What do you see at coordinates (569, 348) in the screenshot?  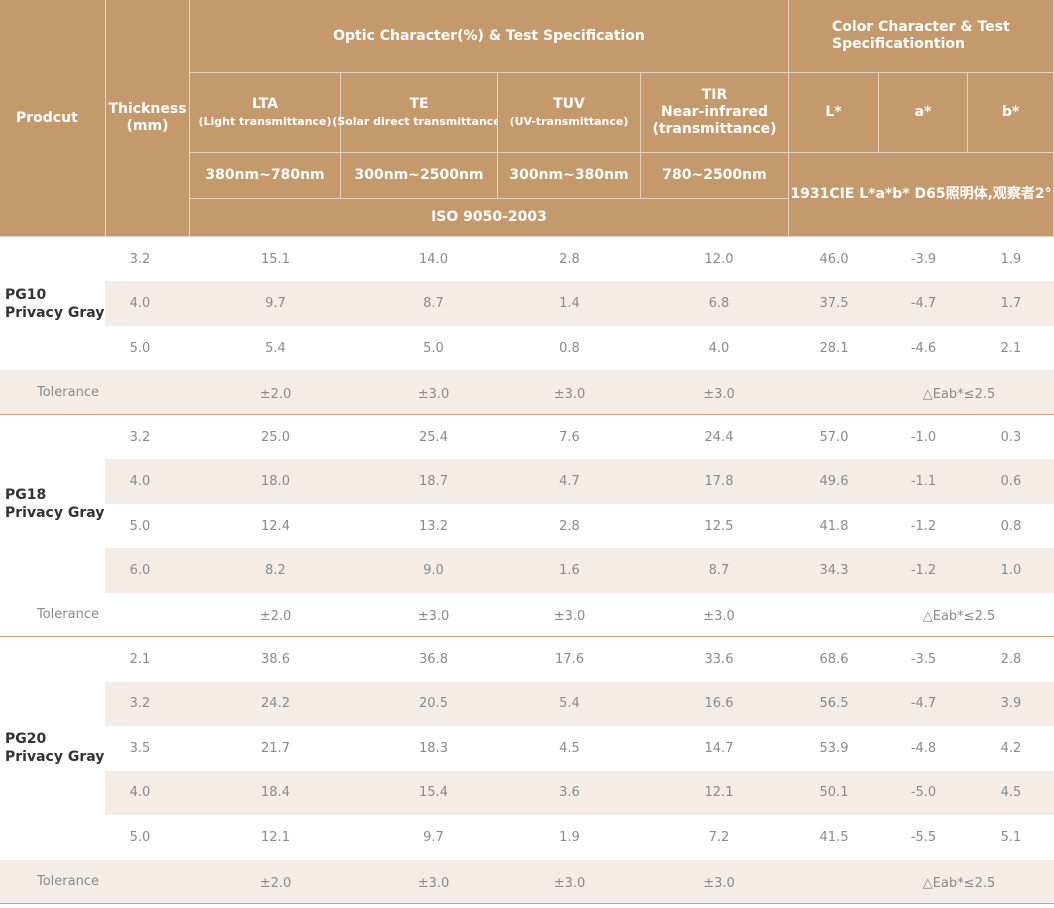 I see `cell-text: 0.8` at bounding box center [569, 348].